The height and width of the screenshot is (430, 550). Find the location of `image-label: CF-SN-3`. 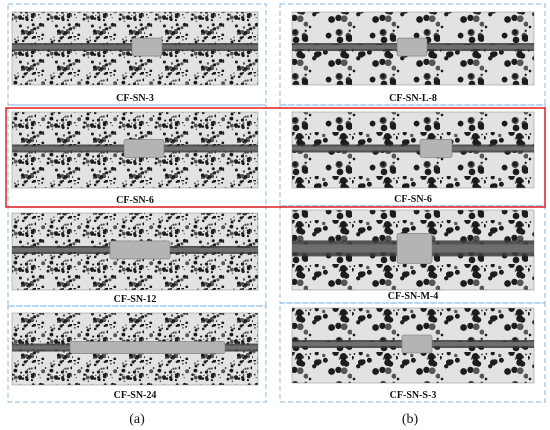

image-label: CF-SN-3 is located at coordinates (135, 98).